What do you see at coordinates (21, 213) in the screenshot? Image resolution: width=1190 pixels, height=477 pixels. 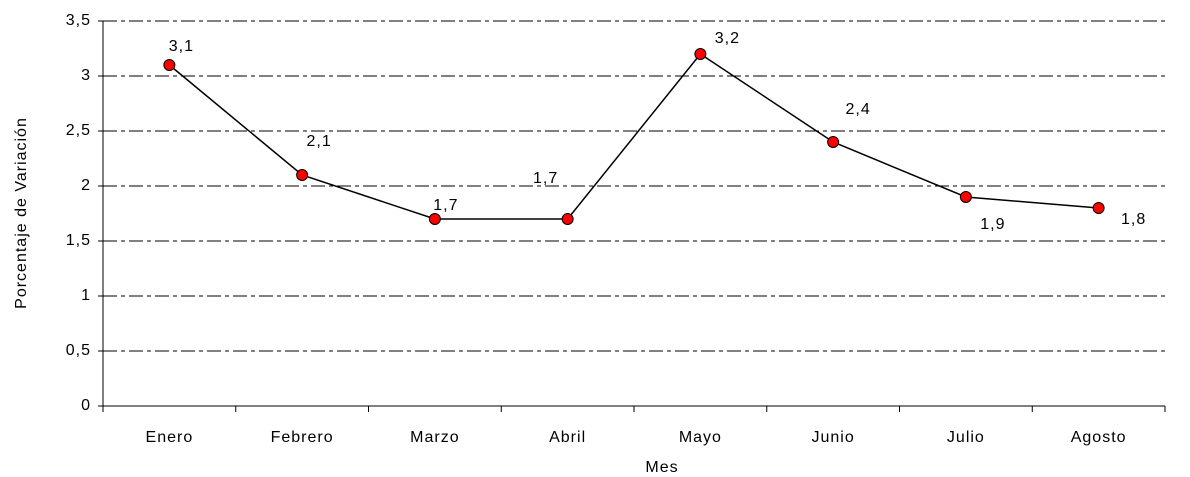 I see `y-axis-title: Porcentaje de Variación` at bounding box center [21, 213].